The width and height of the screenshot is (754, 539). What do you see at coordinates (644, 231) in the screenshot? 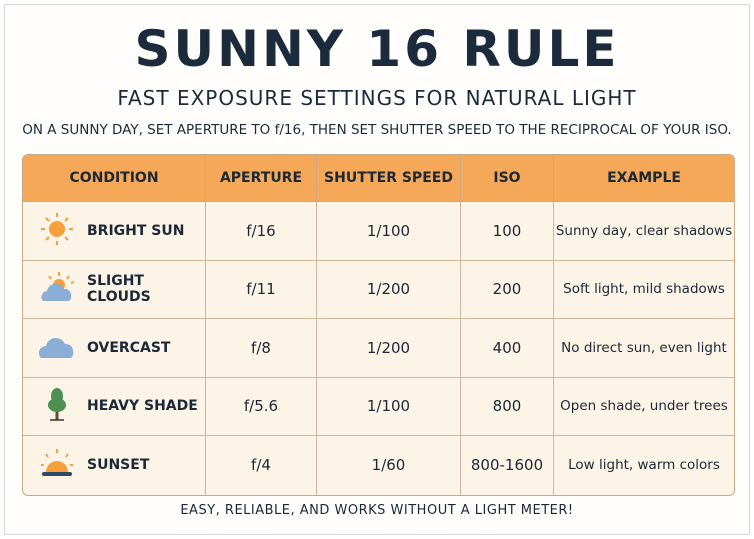
I see `example-cell: Sunny day, clear shadows` at bounding box center [644, 231].